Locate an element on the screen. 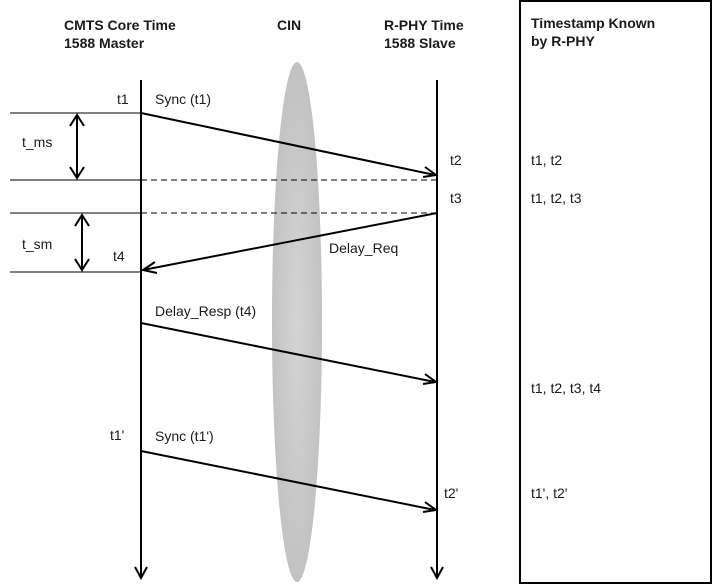  t-ms-arrowhead-up is located at coordinates (77, 120).